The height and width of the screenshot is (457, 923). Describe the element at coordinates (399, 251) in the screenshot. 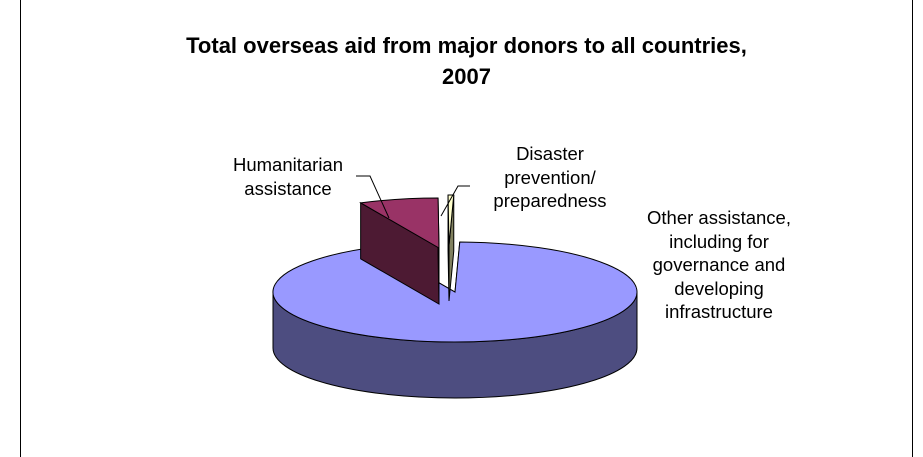

I see `pie-slice-humanitarian` at that location.